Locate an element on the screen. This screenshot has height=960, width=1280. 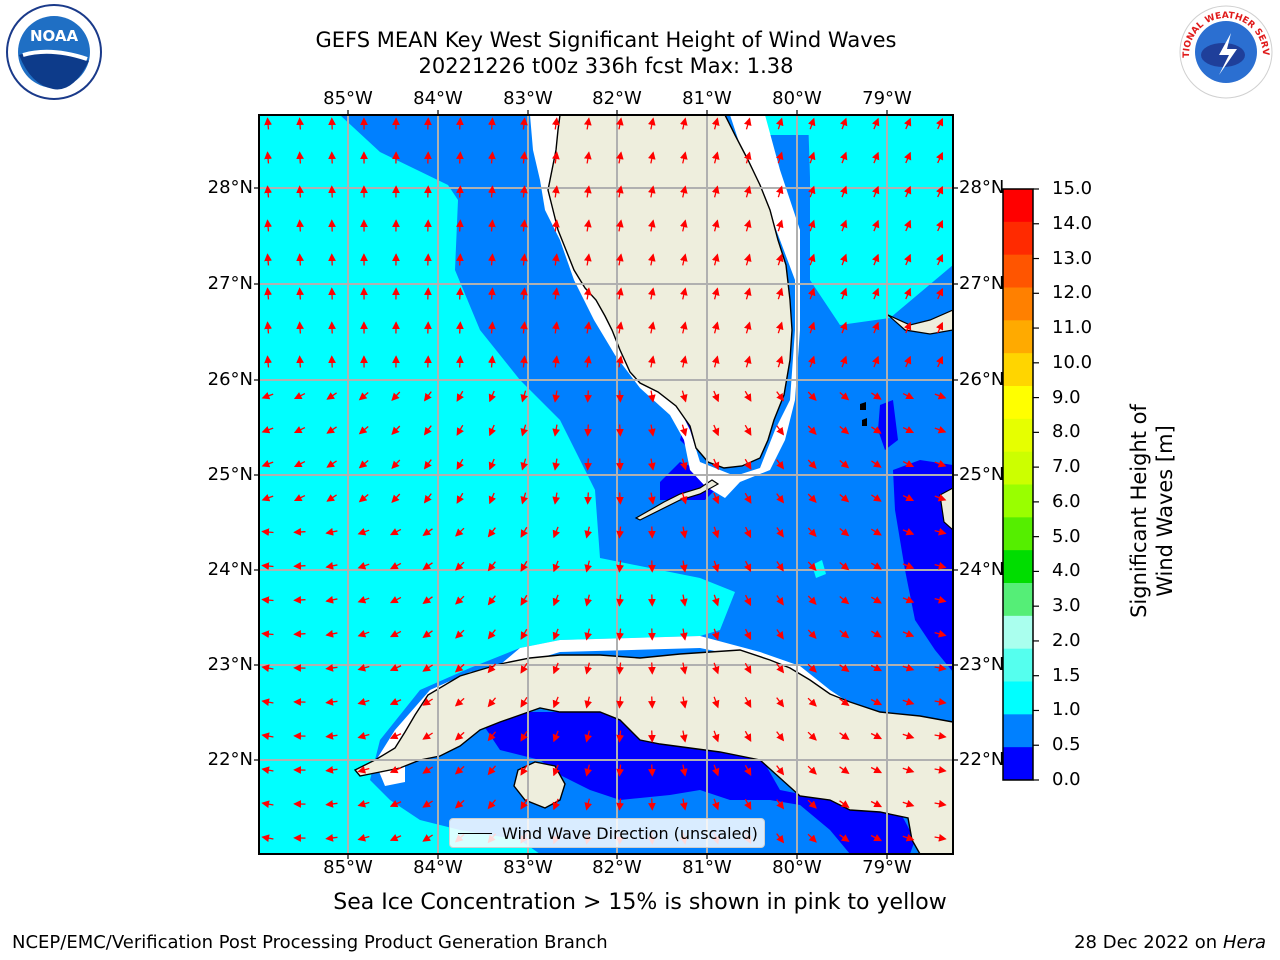
colorbar-tick-label: 1.0 is located at coordinates (1066, 710).